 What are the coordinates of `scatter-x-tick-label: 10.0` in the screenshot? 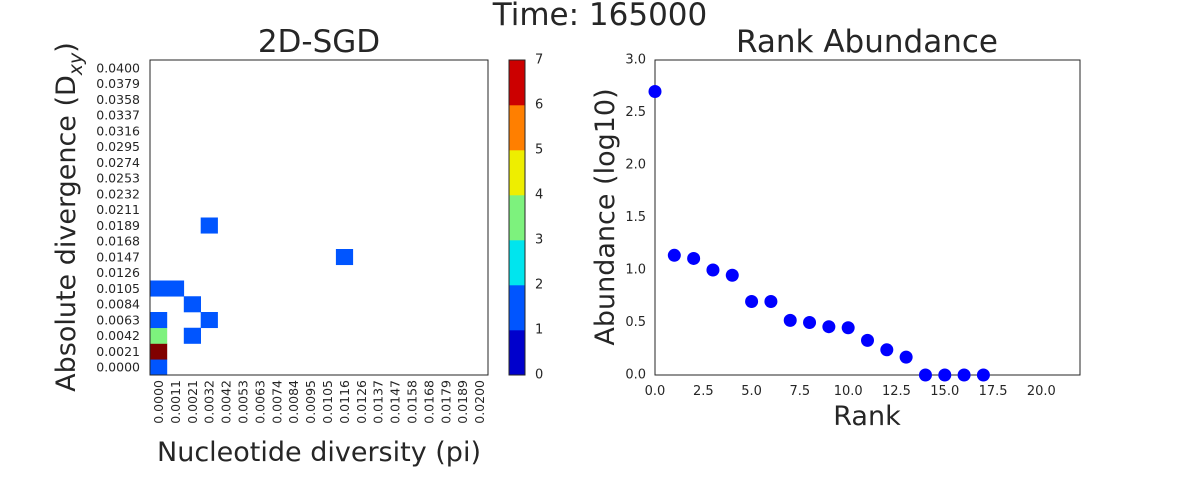 It's located at (848, 391).